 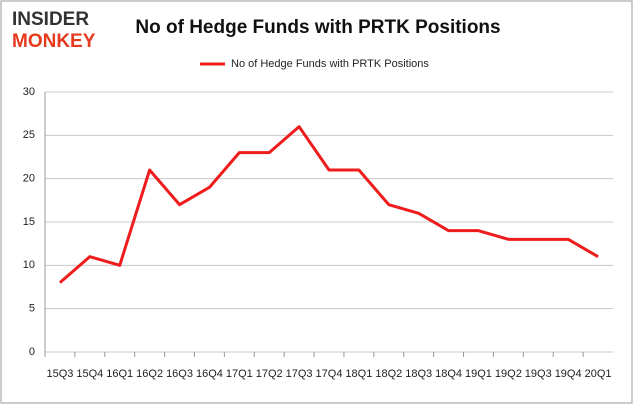 What do you see at coordinates (418, 374) in the screenshot?
I see `x-tick-label: 18Q3` at bounding box center [418, 374].